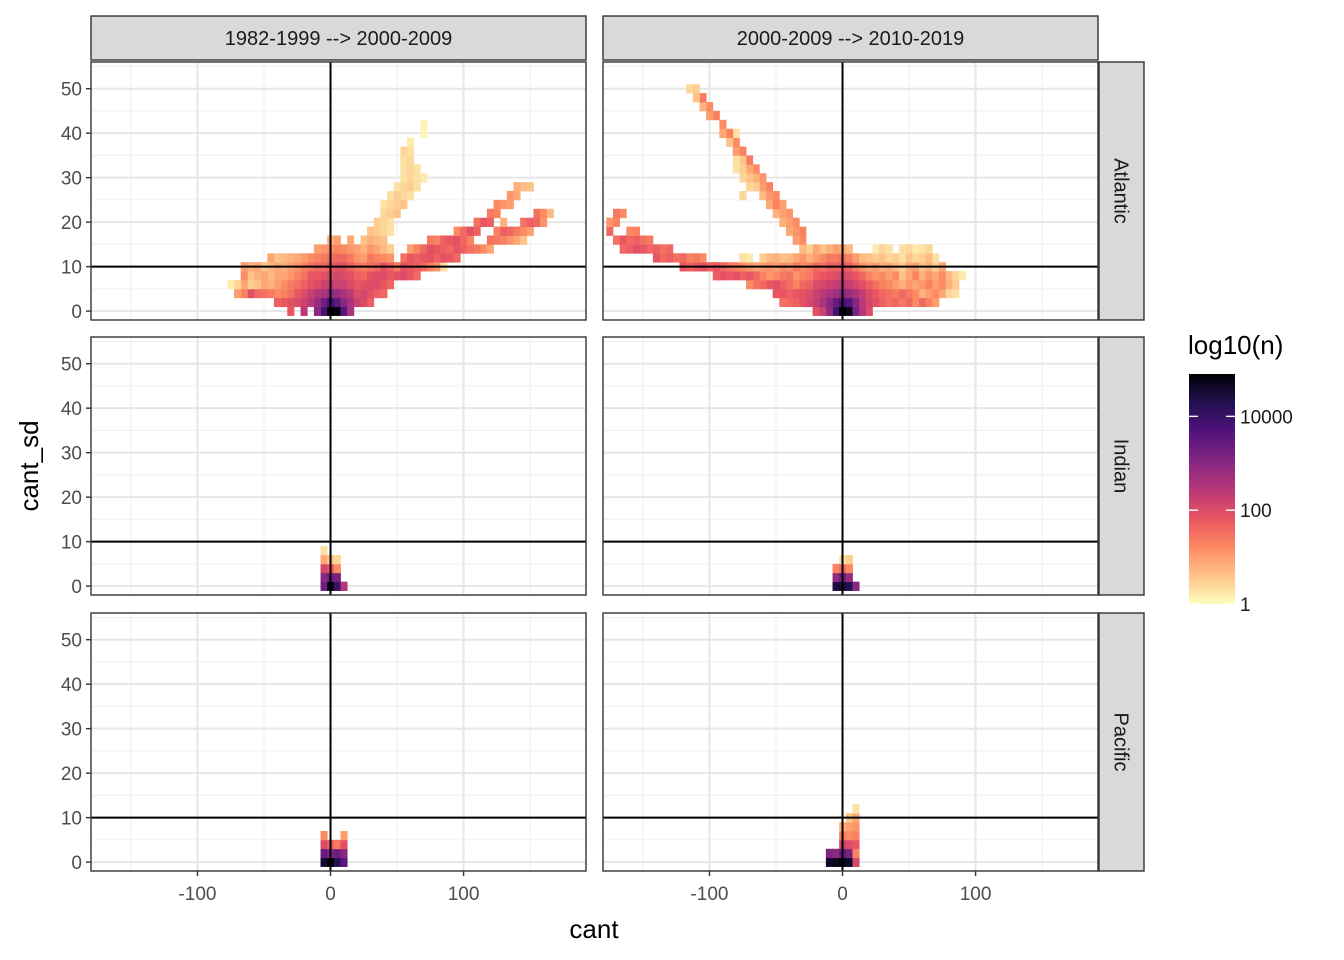 The width and height of the screenshot is (1344, 960). What do you see at coordinates (850, 39) in the screenshot?
I see `strip-label: 2000-2009 --> 2010-2019` at bounding box center [850, 39].